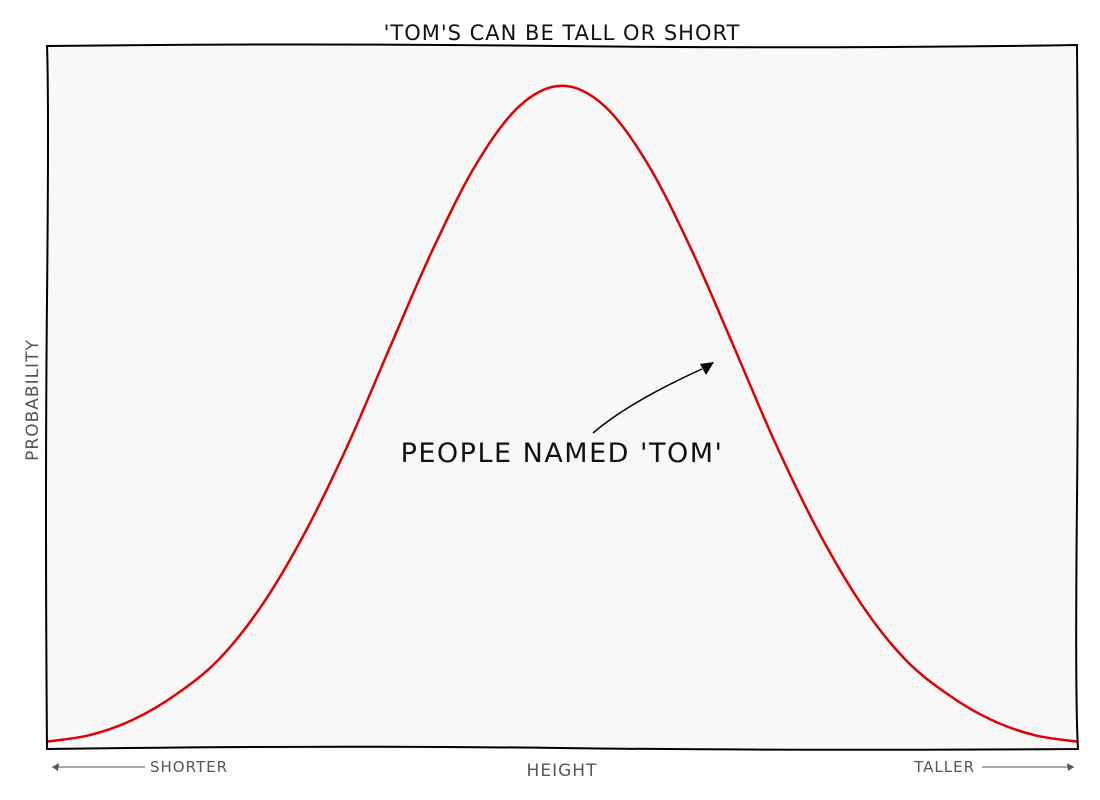 The height and width of the screenshot is (800, 1100). Describe the element at coordinates (140, 767) in the screenshot. I see `shorter-indicator: Shorter` at that location.